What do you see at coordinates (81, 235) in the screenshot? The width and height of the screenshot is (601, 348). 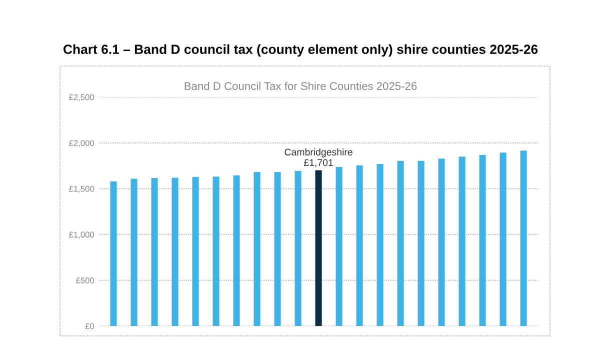 I see `y-tick-label: £1,000` at bounding box center [81, 235].